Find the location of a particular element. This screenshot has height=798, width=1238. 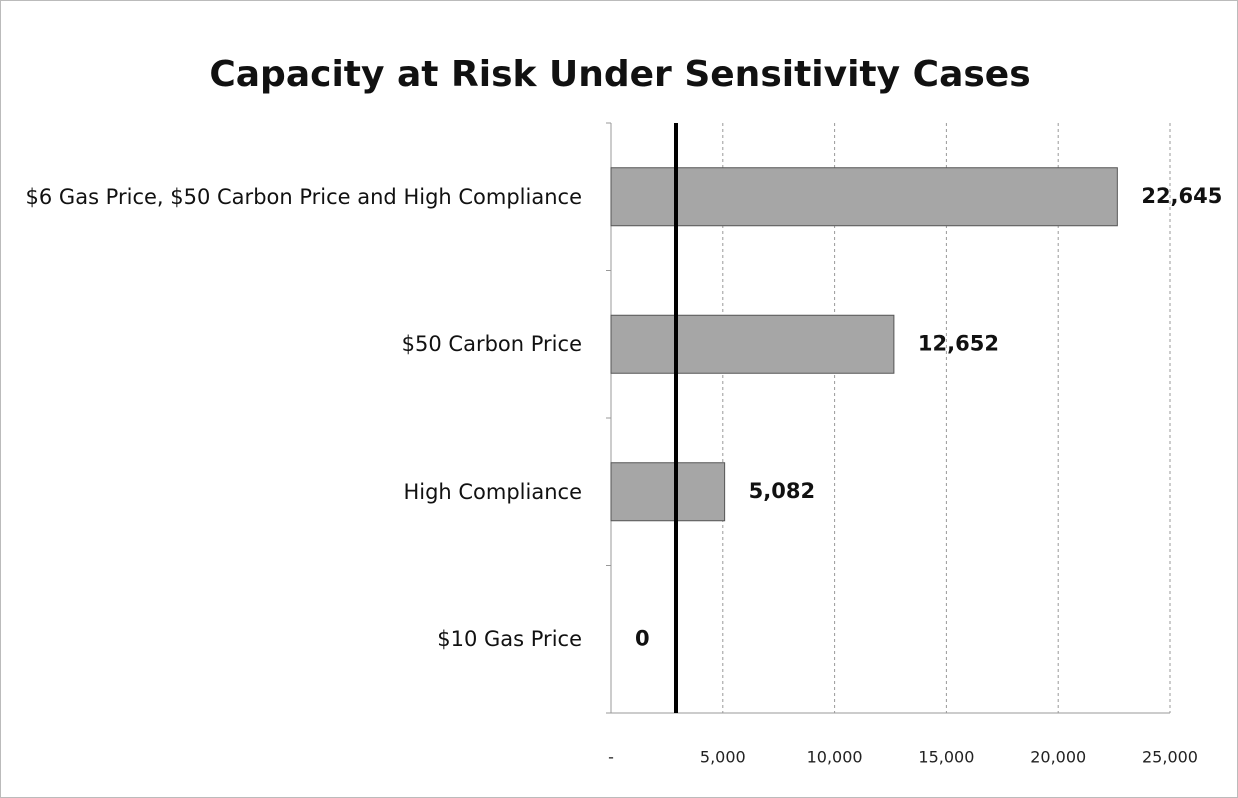

x-tick-label: 25,000 is located at coordinates (1170, 757).